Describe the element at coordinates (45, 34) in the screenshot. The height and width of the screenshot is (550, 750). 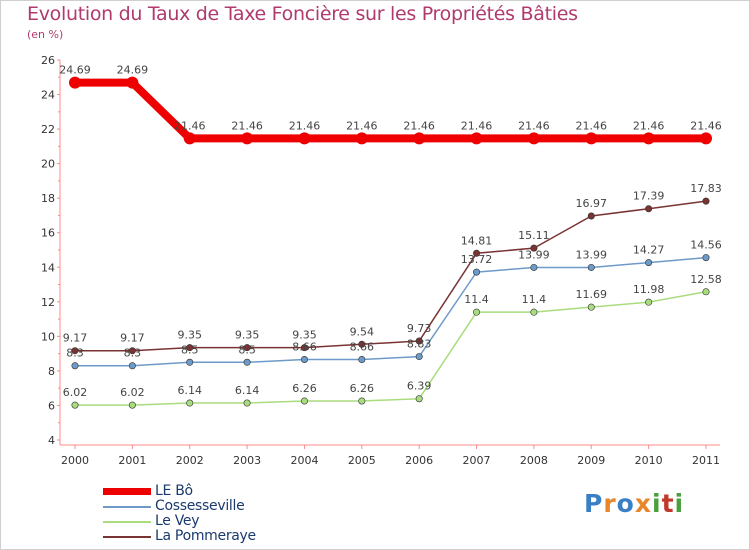
I see `unit-label: (en %)` at that location.